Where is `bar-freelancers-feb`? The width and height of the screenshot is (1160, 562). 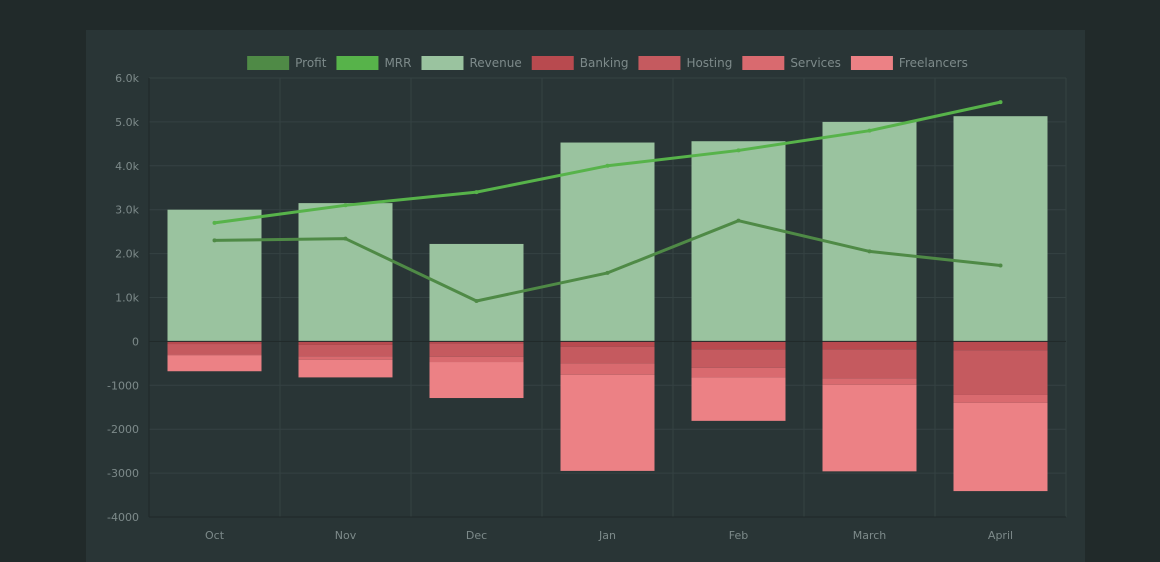
bar-freelancers-feb is located at coordinates (738, 399).